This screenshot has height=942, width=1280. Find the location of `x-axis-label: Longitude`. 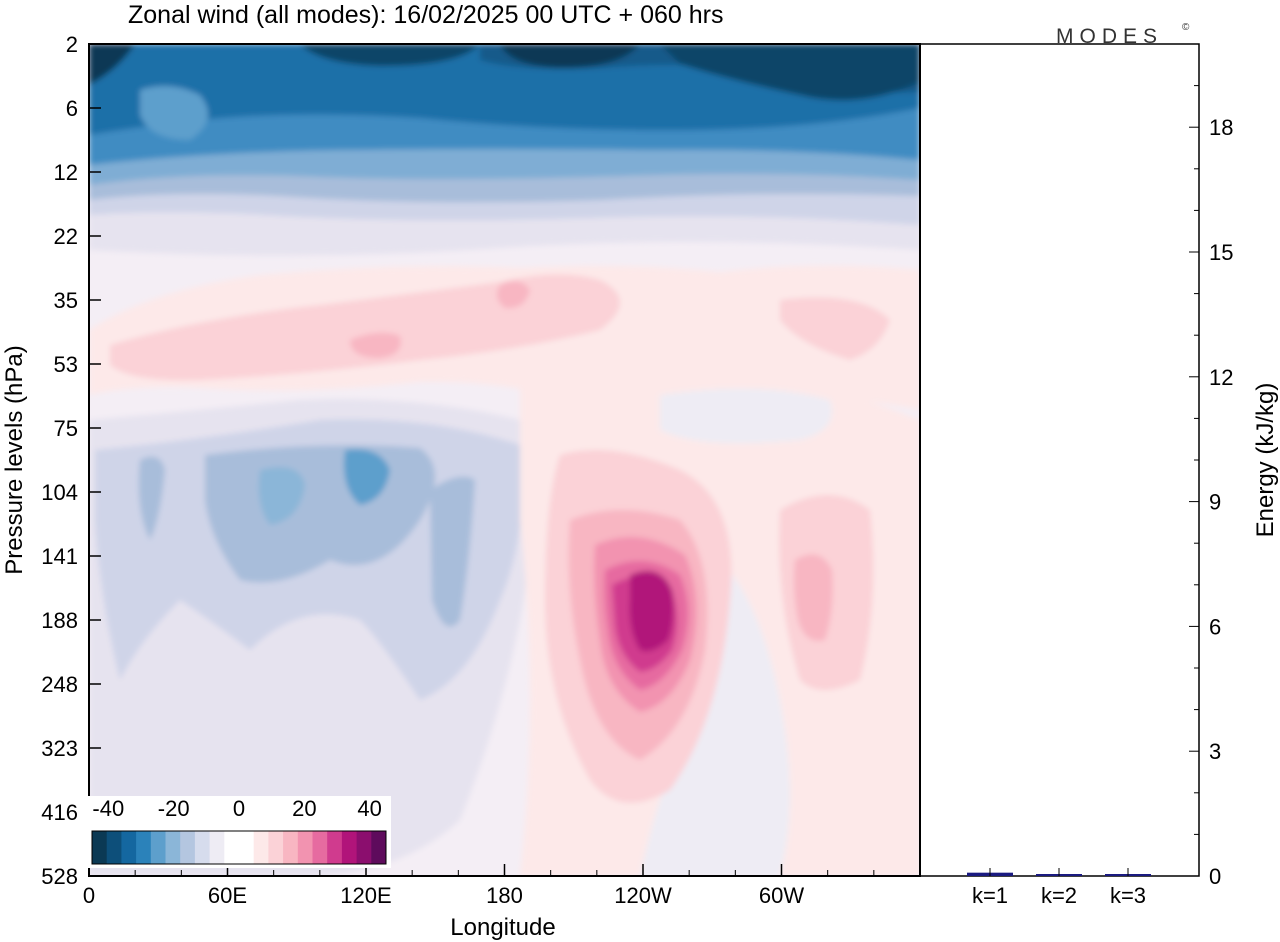

x-axis-label: Longitude is located at coordinates (502, 927).